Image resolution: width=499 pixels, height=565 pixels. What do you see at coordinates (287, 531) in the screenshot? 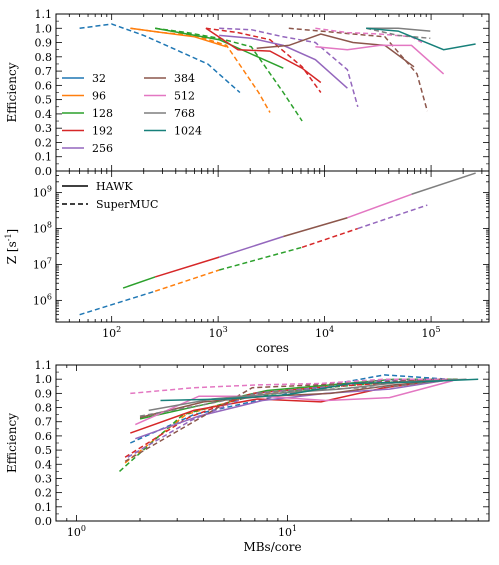
I see `x-tick-label: 10¹` at bounding box center [287, 531].